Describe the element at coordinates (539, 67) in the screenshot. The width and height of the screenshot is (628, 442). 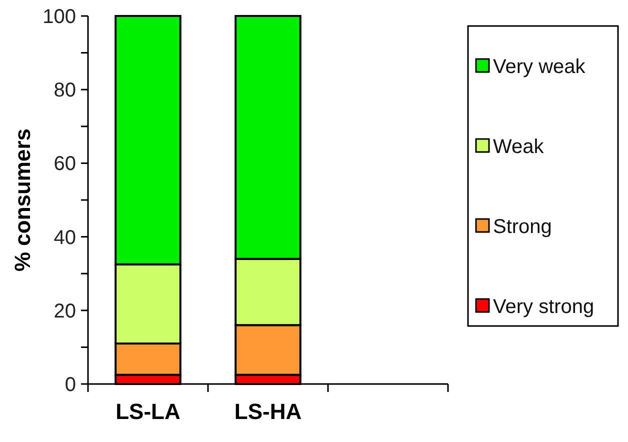
I see `legend-label: Very weak` at that location.